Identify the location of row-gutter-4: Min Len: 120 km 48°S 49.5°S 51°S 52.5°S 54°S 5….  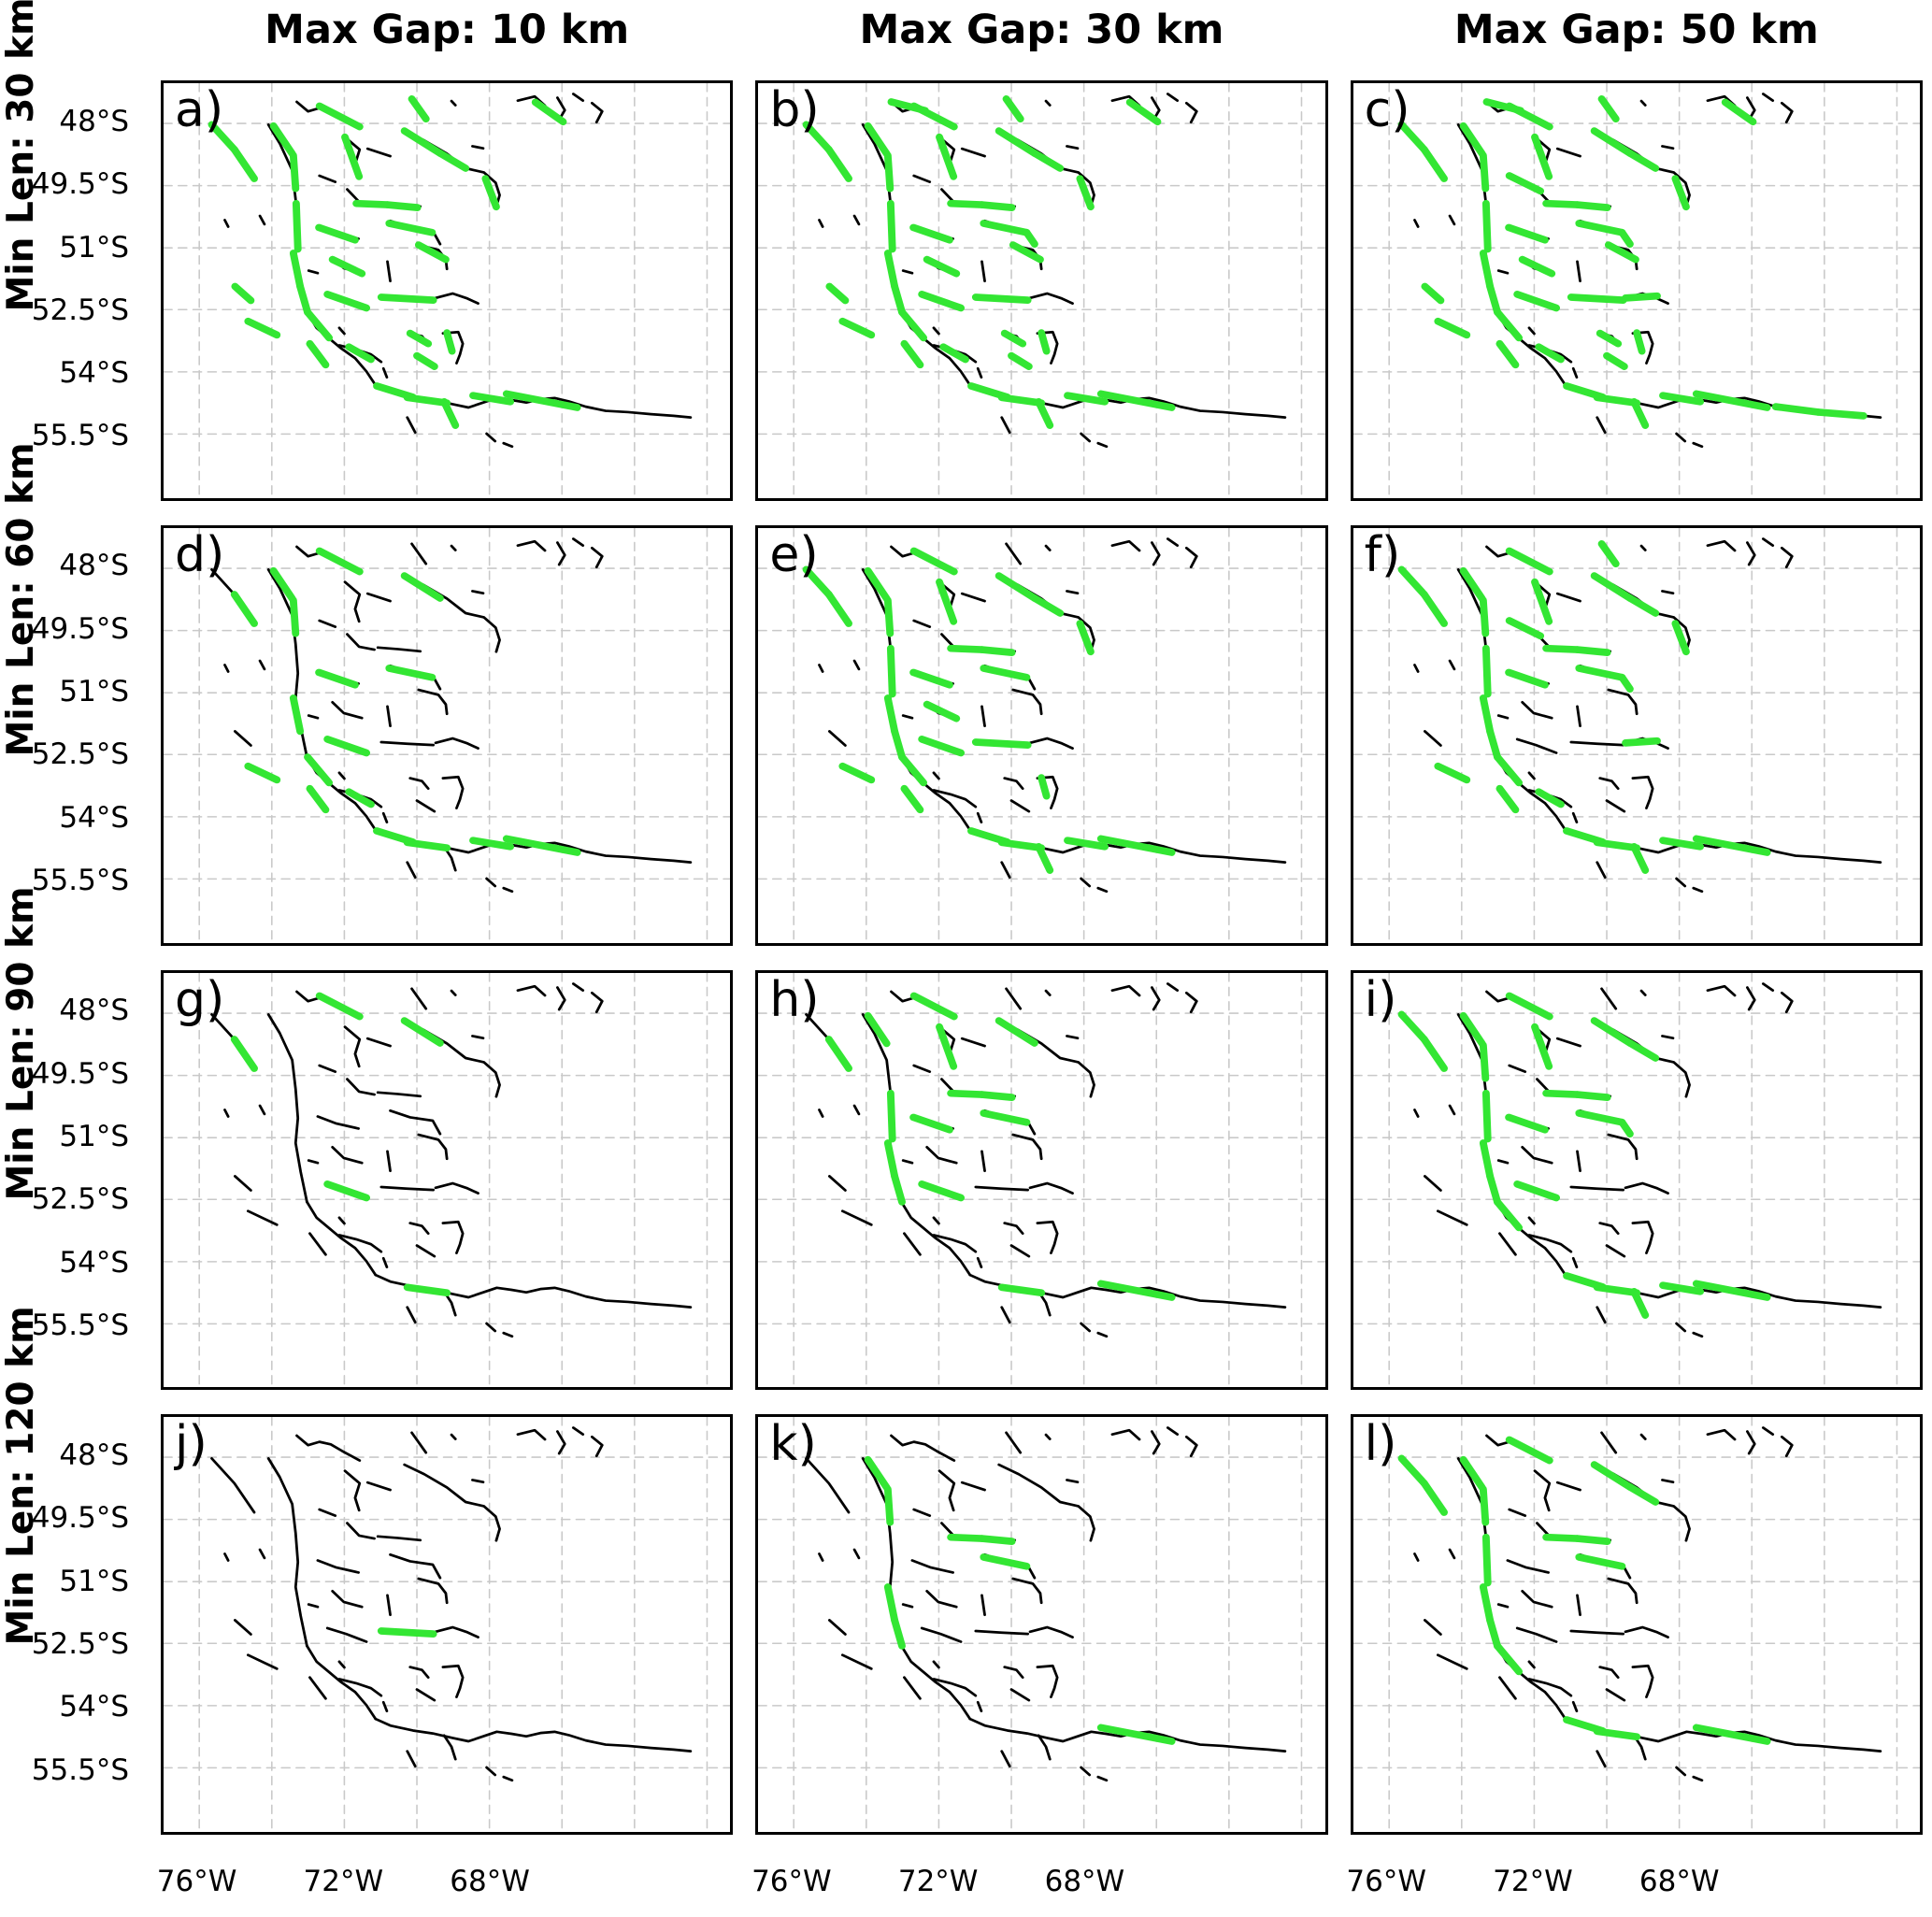
(69, 1570).